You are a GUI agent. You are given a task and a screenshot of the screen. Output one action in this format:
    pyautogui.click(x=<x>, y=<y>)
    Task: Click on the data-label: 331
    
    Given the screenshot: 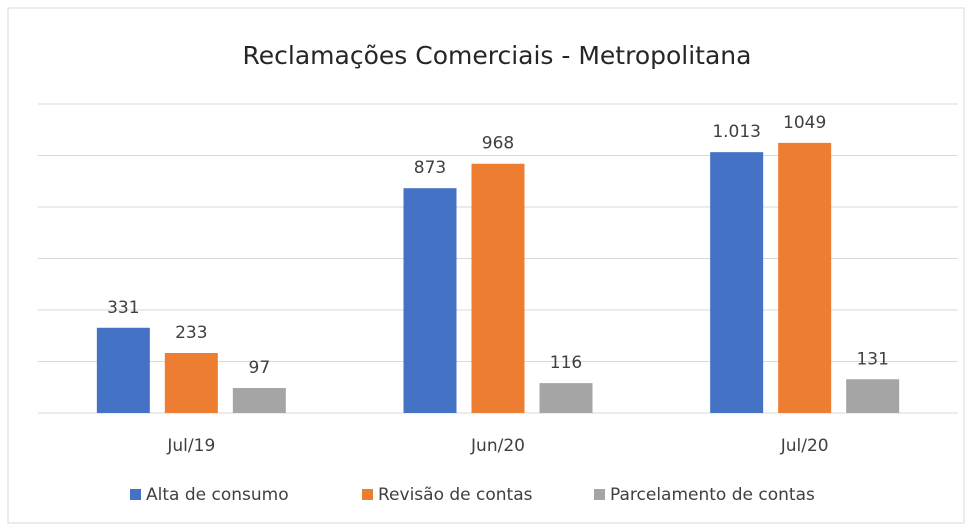 What is the action you would take?
    pyautogui.click(x=123, y=308)
    